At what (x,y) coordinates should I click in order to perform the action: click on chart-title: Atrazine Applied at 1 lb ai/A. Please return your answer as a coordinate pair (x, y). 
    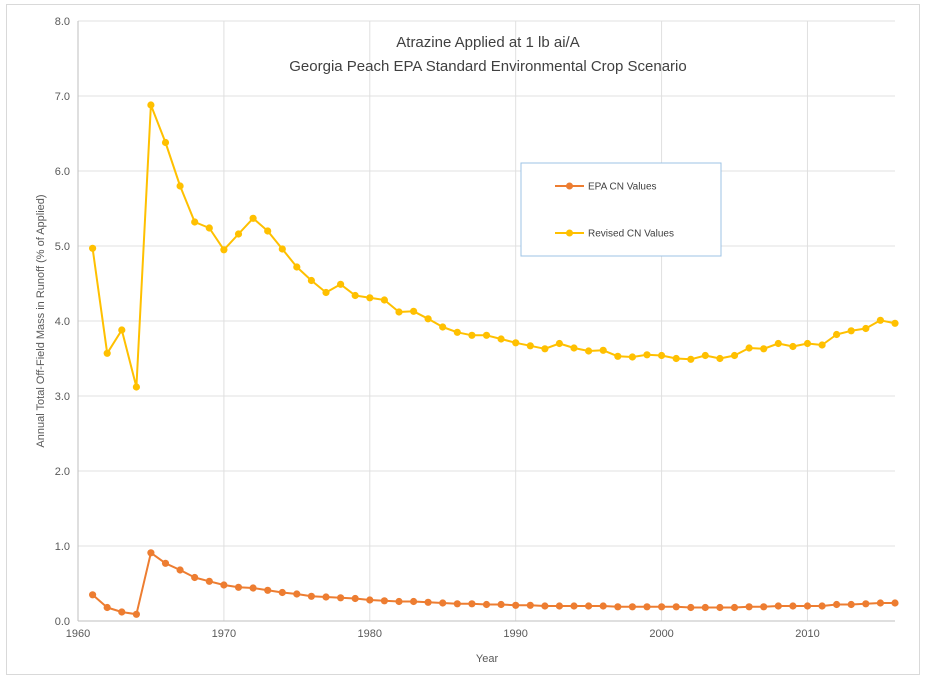
    Looking at the image, I should click on (487, 42).